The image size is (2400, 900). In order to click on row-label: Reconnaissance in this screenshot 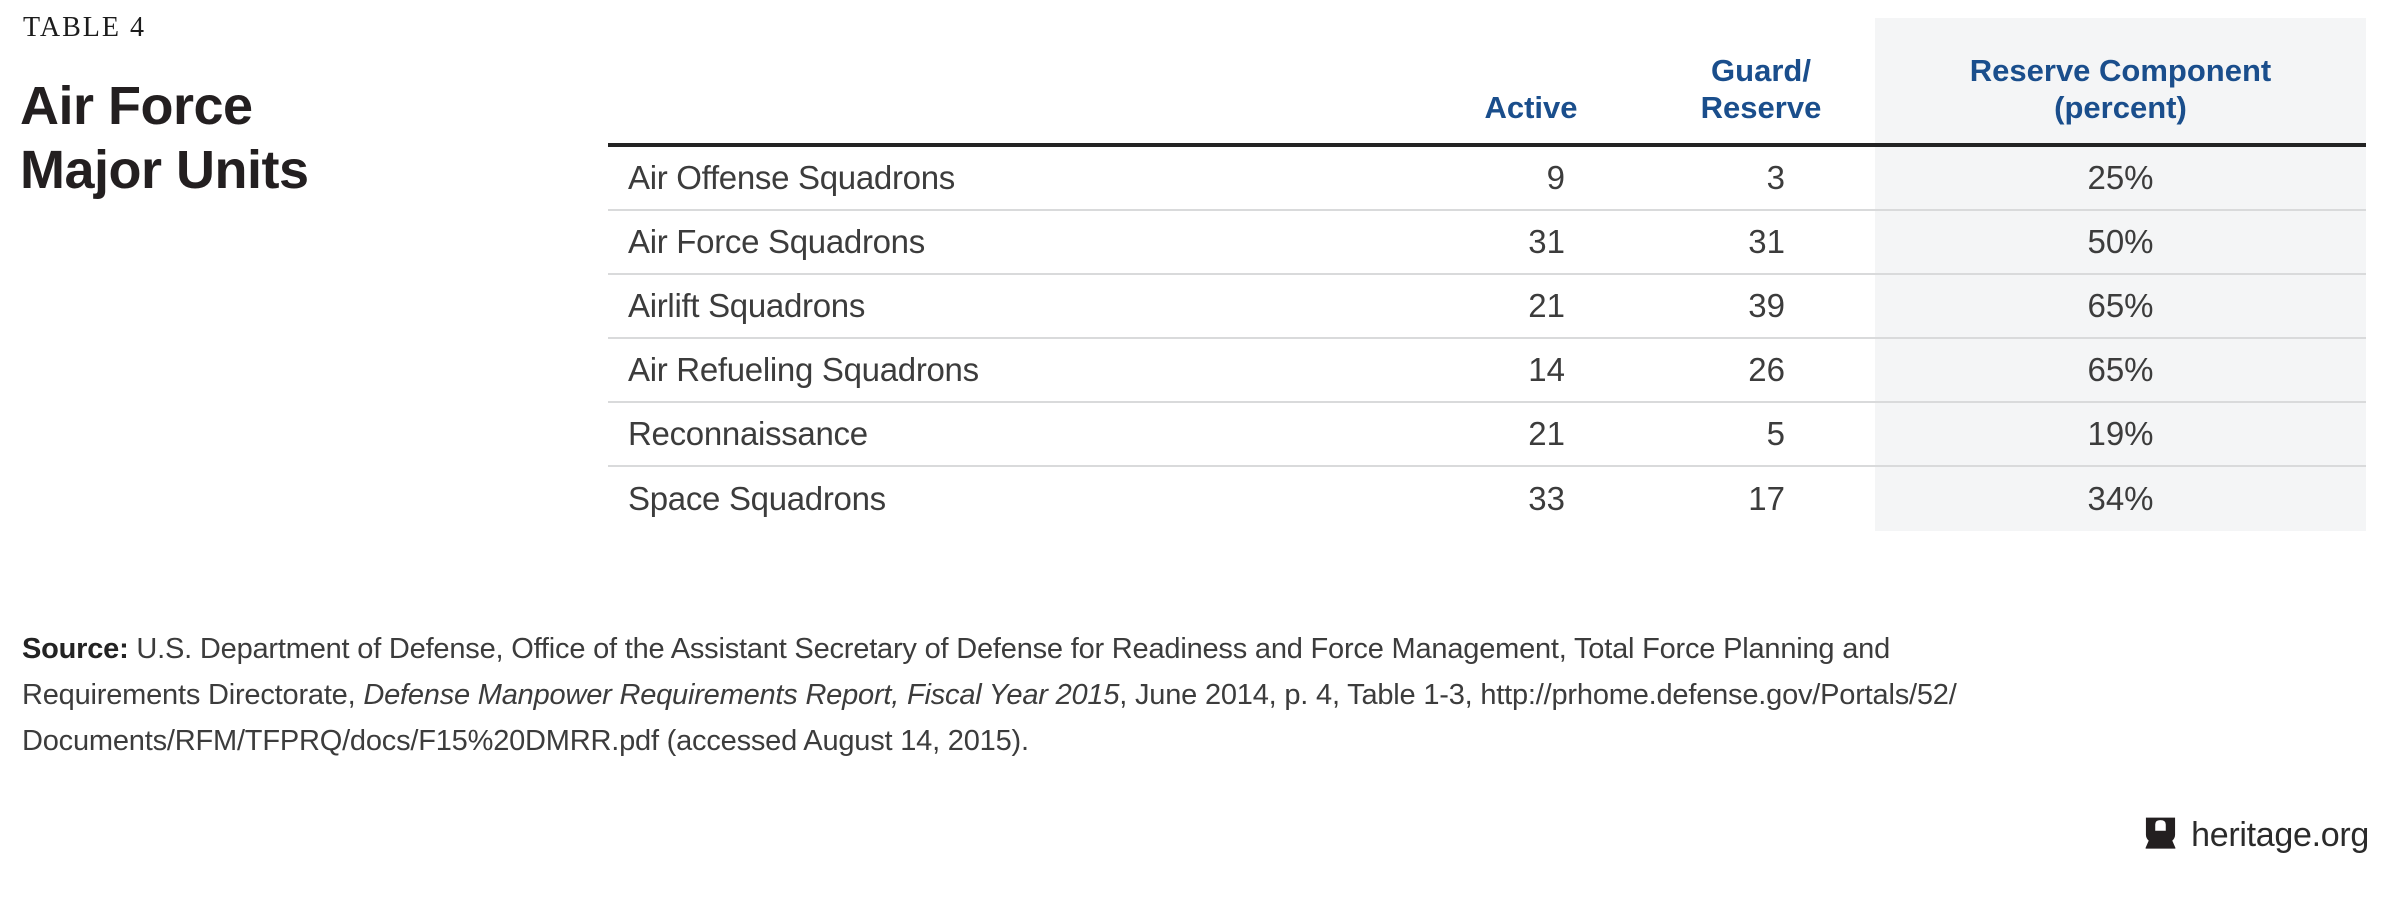, I will do `click(748, 433)`.